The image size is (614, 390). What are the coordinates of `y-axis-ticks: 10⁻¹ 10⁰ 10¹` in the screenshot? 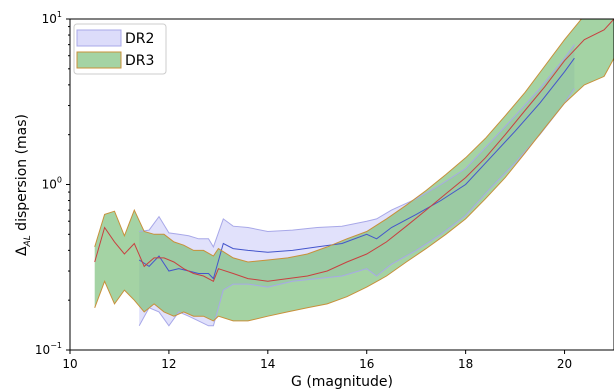 It's located at (52, 183).